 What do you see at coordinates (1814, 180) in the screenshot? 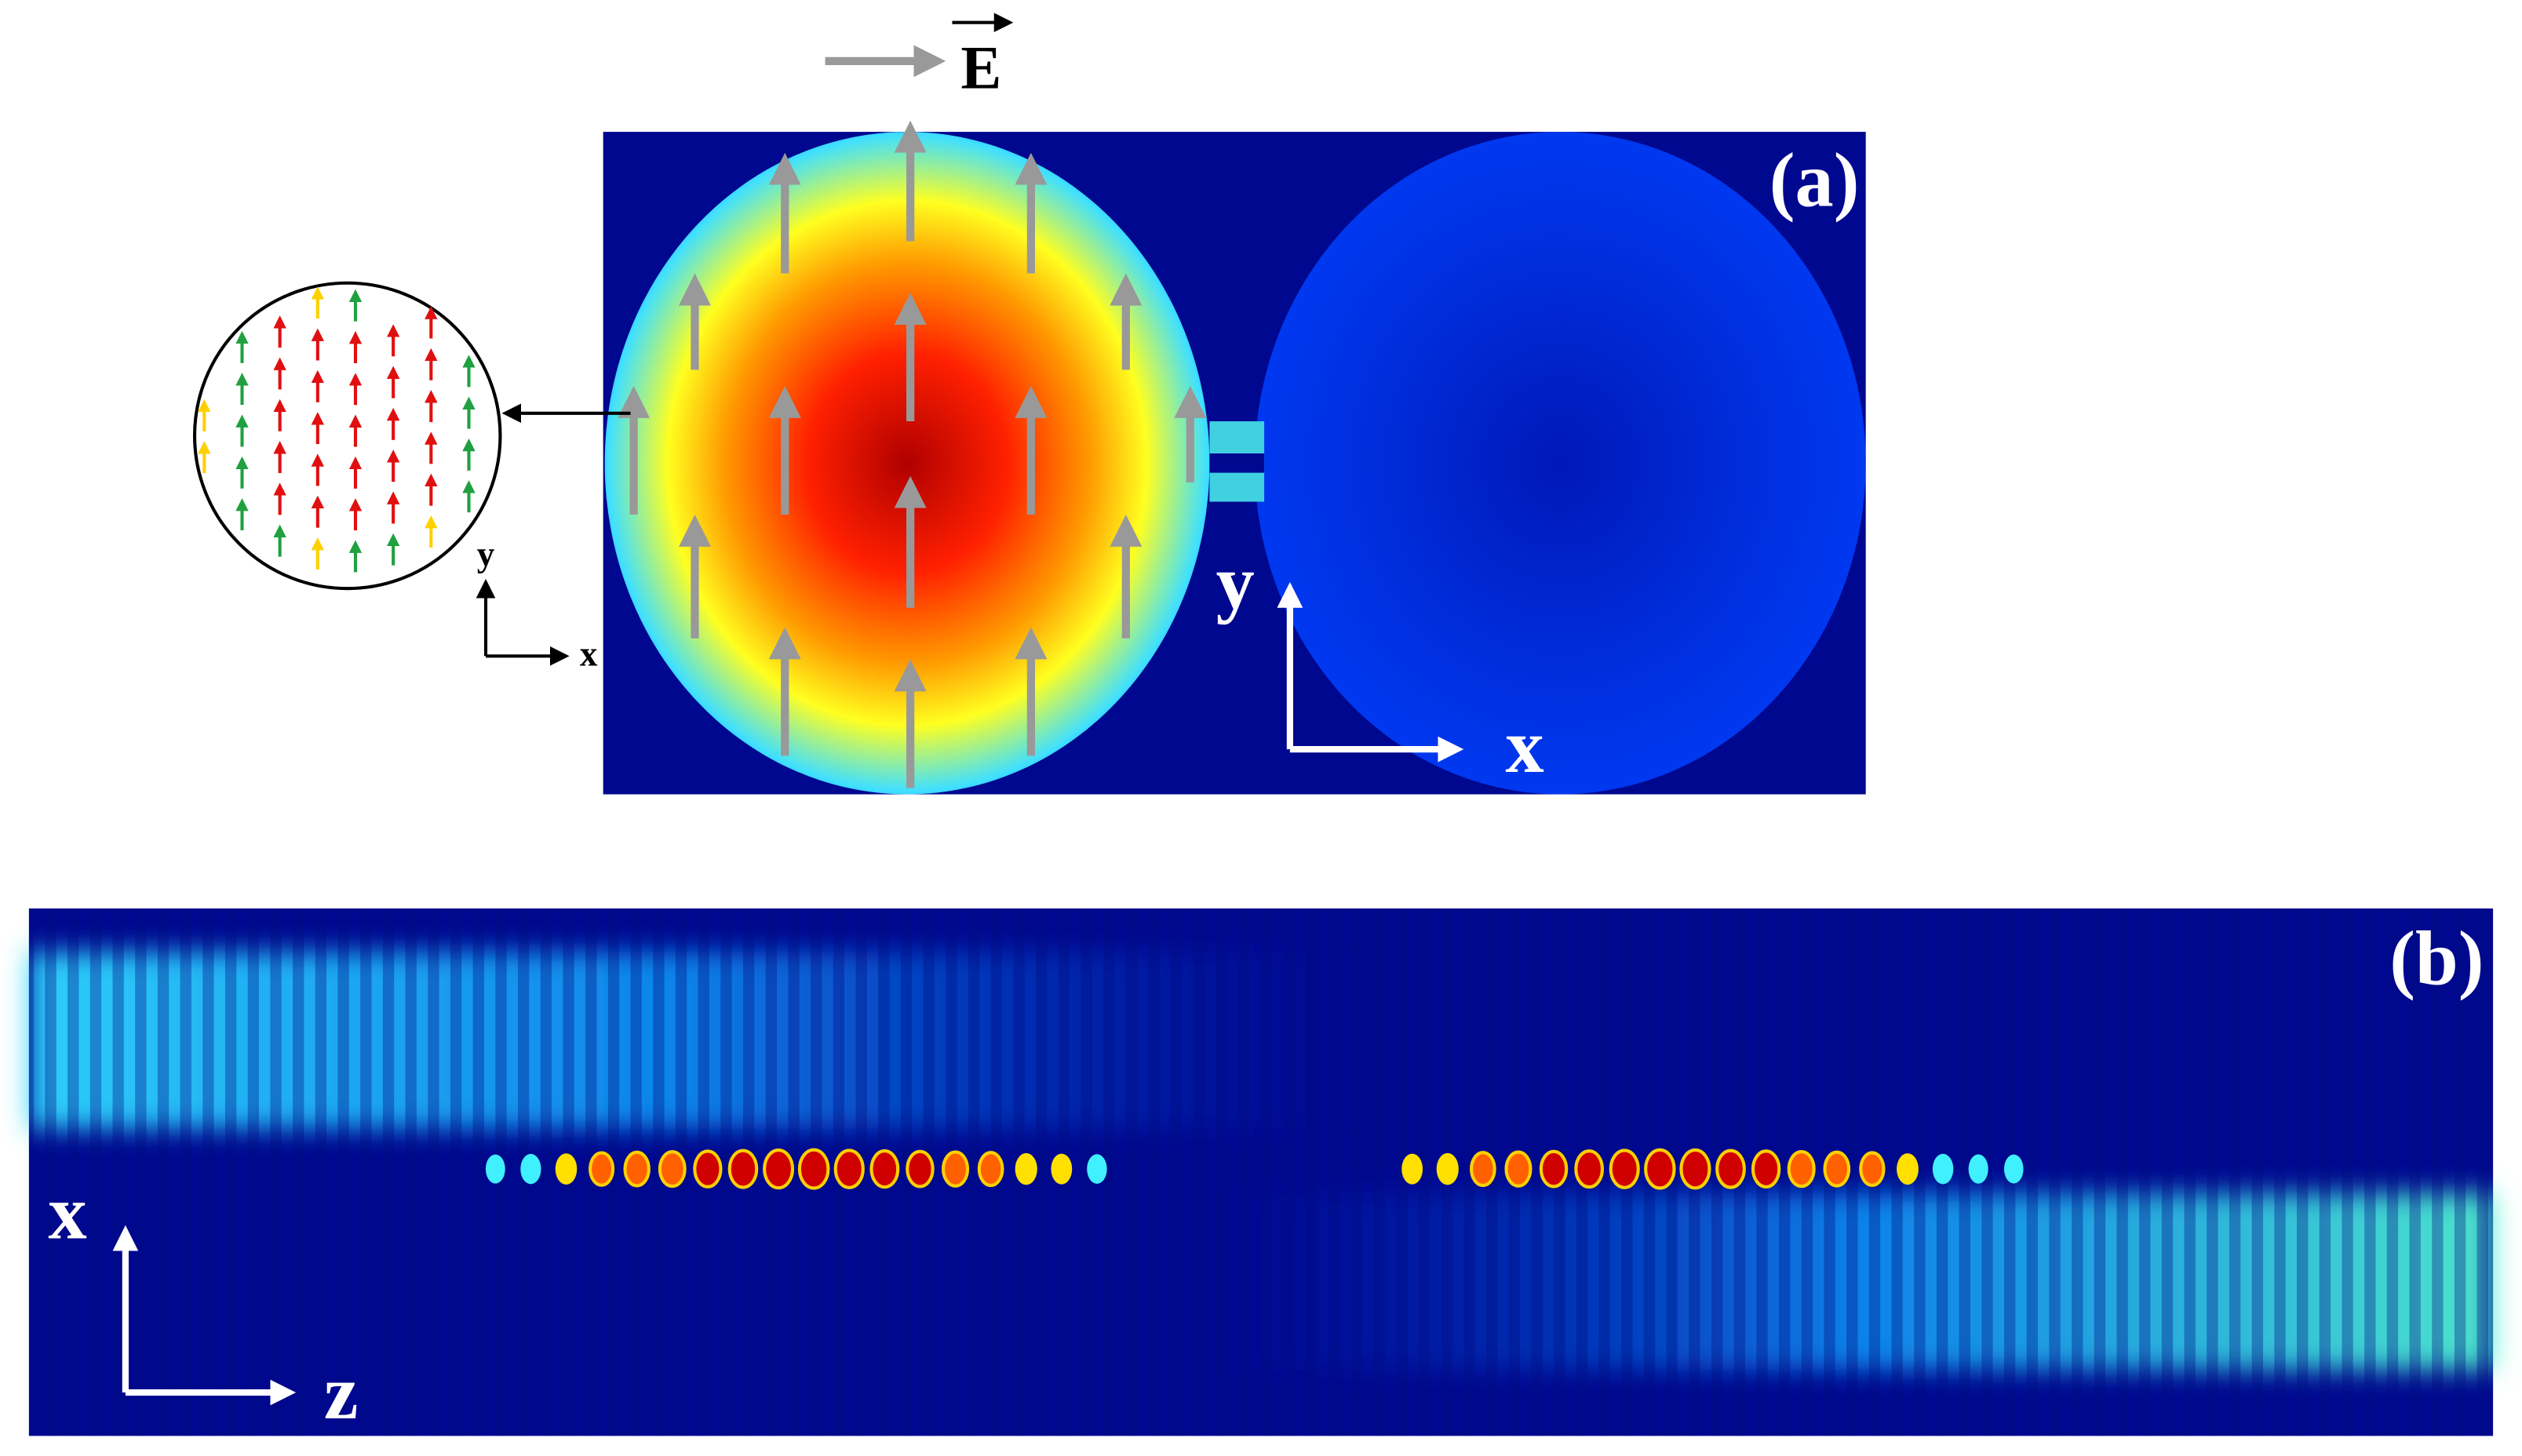
I see `panel-label: (a)` at bounding box center [1814, 180].